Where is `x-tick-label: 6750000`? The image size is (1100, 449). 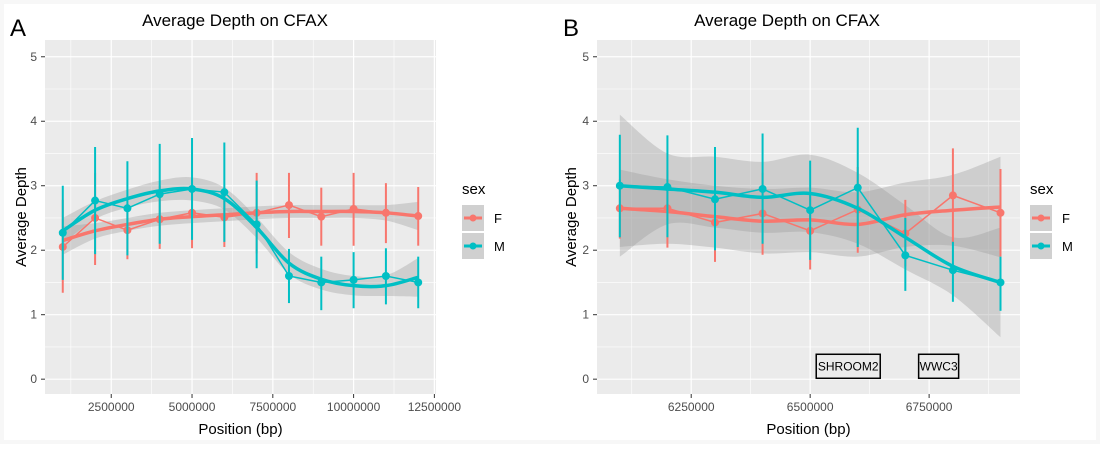 x-tick-label: 6750000 is located at coordinates (929, 407).